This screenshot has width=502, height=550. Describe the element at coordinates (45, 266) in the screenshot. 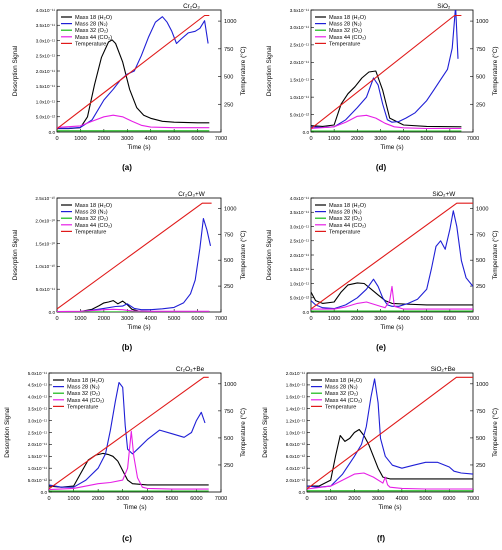

I see `y-tick-label: 1.0x10⁻¹⁰` at that location.